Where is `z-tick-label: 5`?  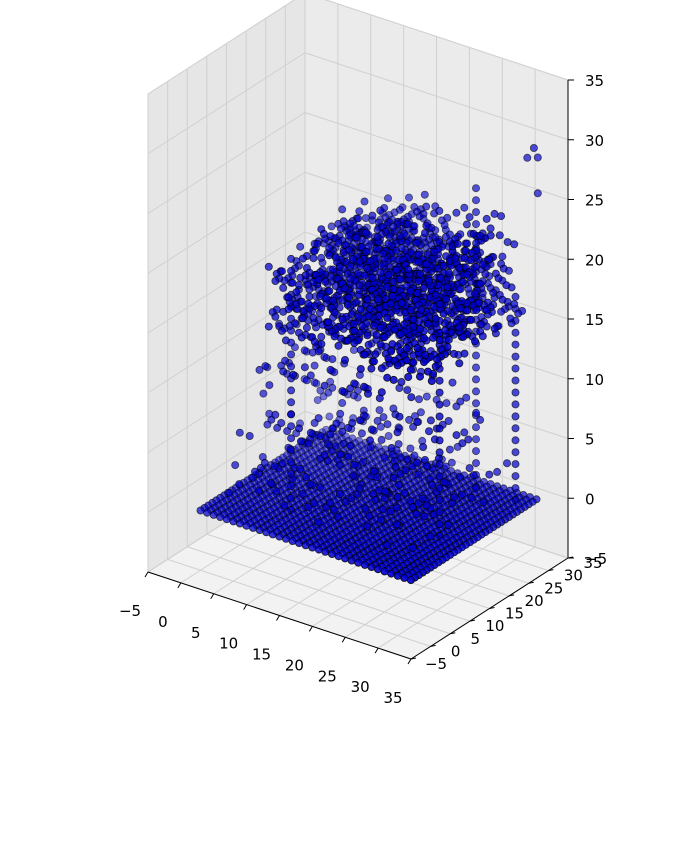 z-tick-label: 5 is located at coordinates (590, 440).